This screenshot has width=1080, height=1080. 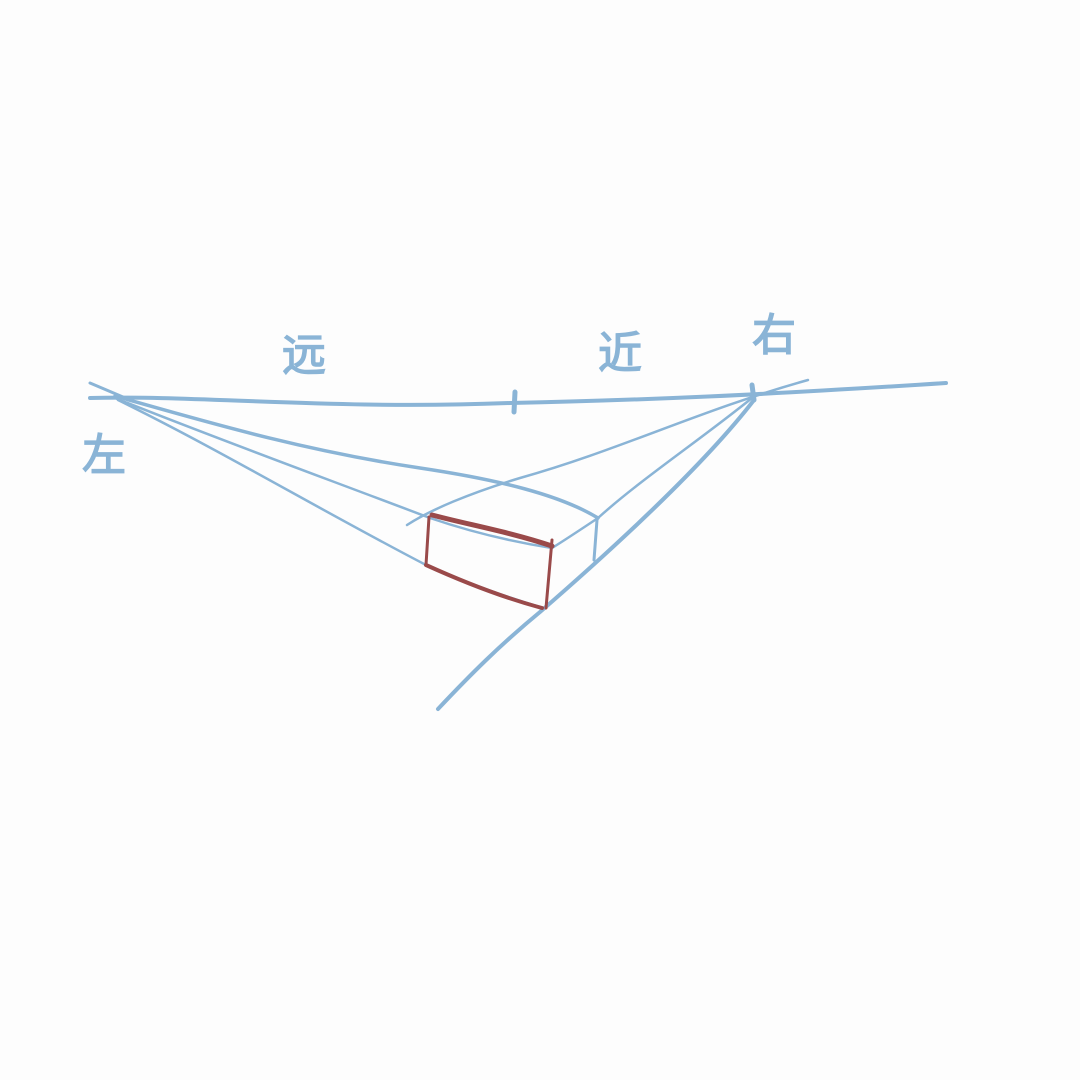 I want to click on box-top-edge, so click(x=492, y=530).